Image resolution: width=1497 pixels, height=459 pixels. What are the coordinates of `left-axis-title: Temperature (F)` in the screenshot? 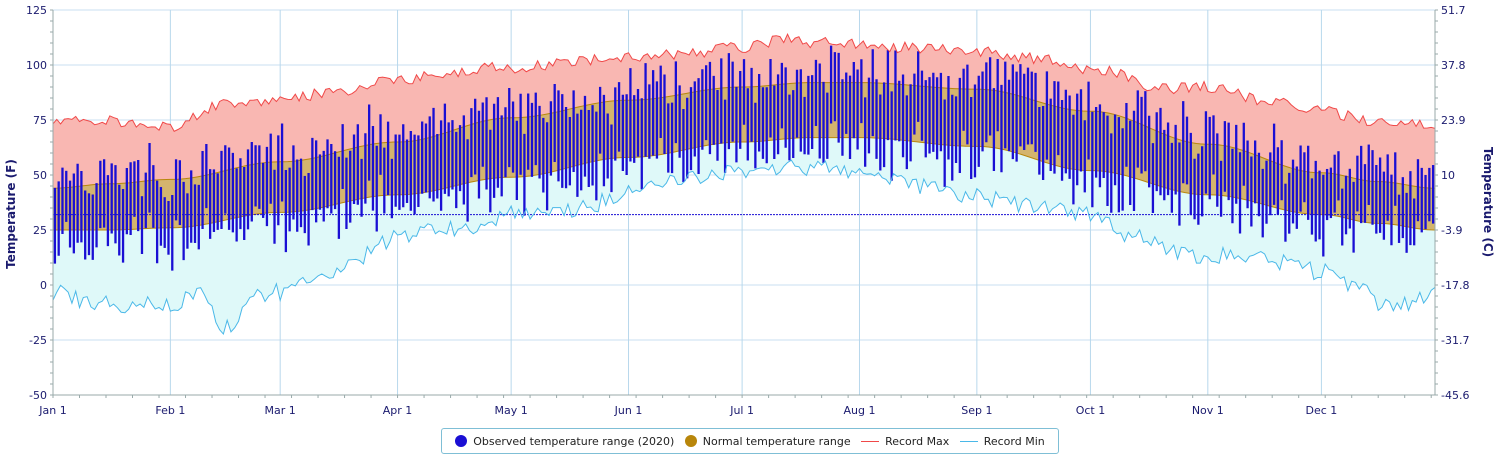 It's located at (11, 214).